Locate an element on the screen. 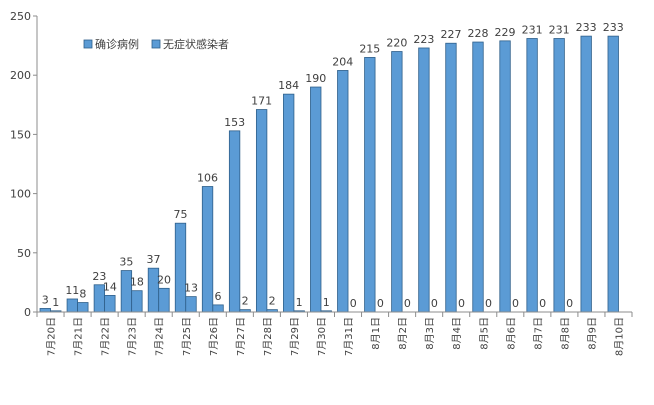 This screenshot has height=405, width=654. y-tick-label: 0 is located at coordinates (27, 312).